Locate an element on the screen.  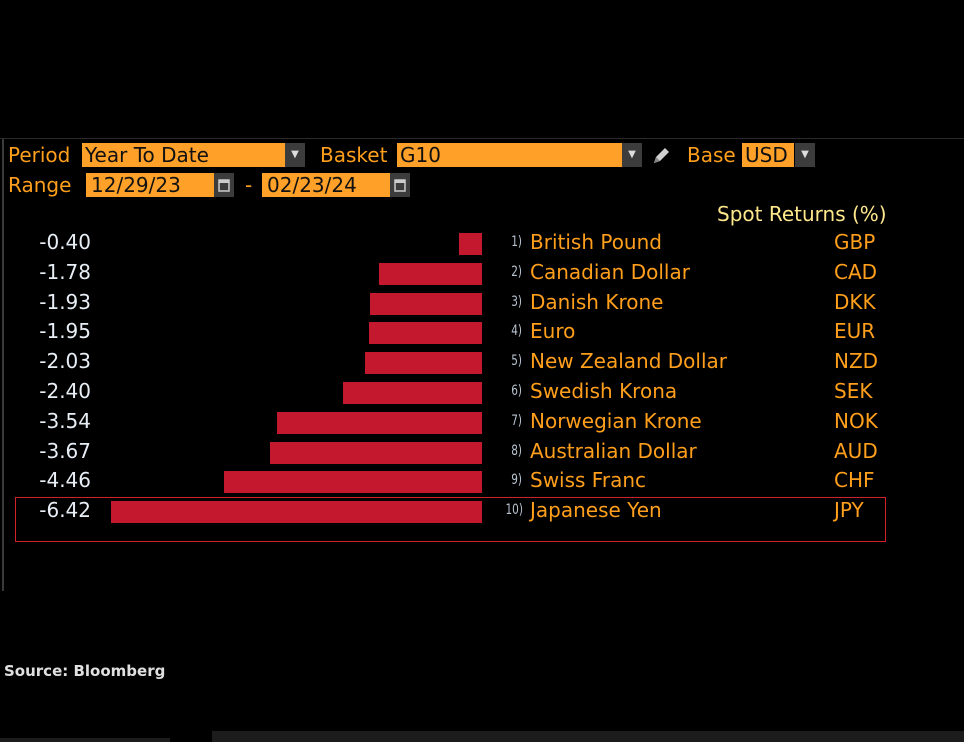
currency-code: NZD is located at coordinates (856, 361).